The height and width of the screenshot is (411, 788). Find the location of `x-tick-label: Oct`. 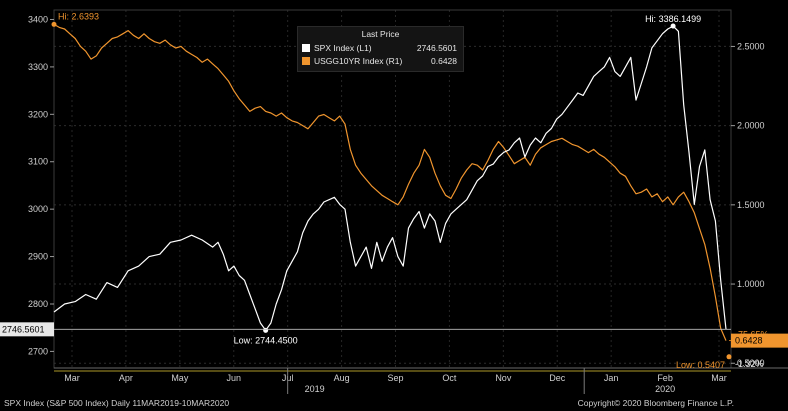

x-tick-label: Oct is located at coordinates (449, 378).